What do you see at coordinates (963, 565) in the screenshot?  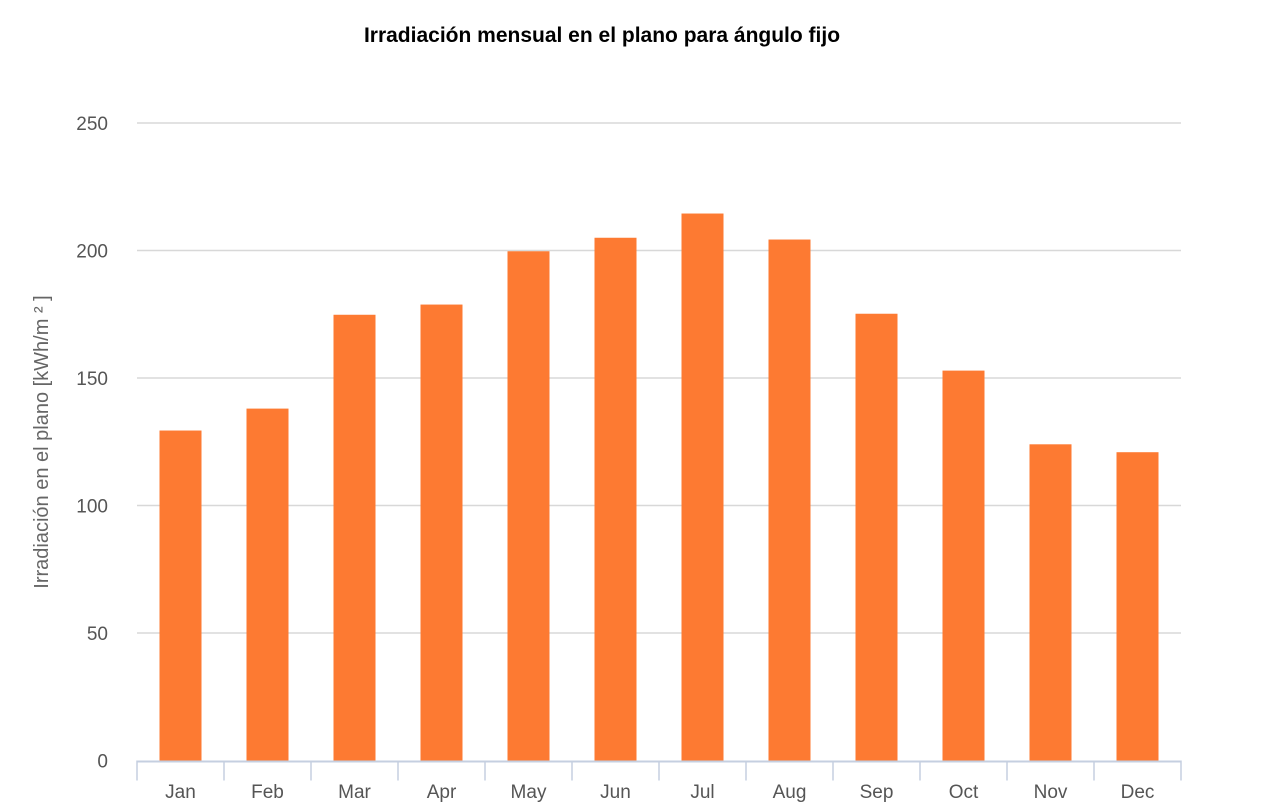 I see `bar-oct` at bounding box center [963, 565].